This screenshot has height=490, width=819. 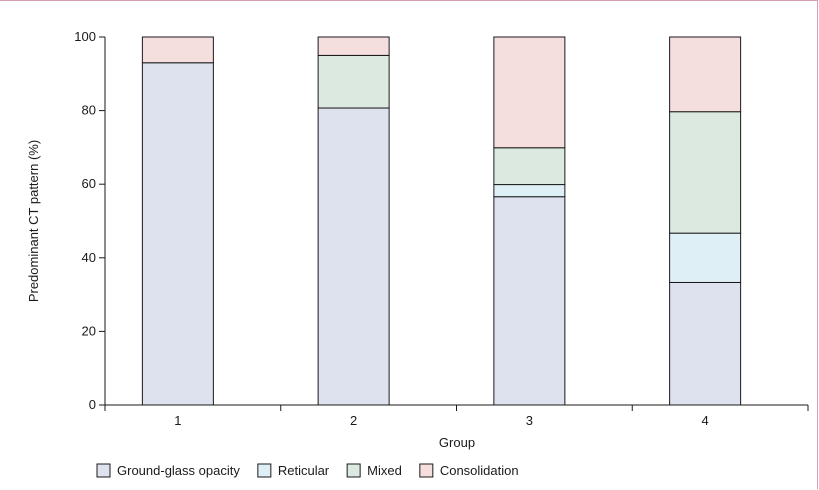 I want to click on x-tick-label: 2, so click(x=353, y=420).